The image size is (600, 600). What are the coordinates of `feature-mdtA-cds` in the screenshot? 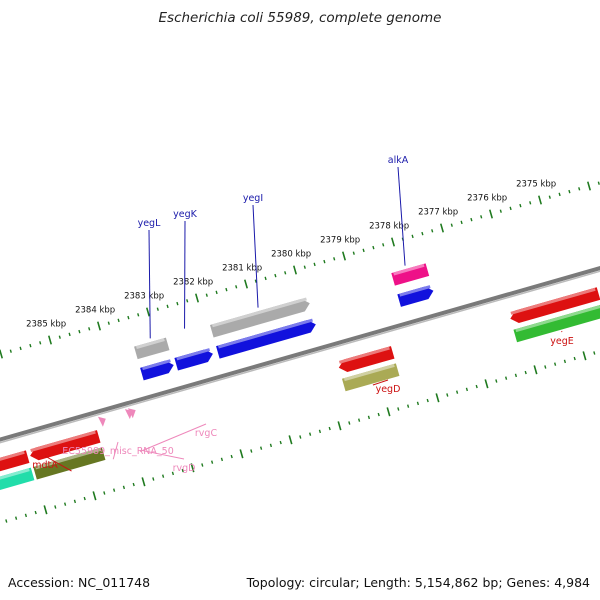 It's located at (69, 463).